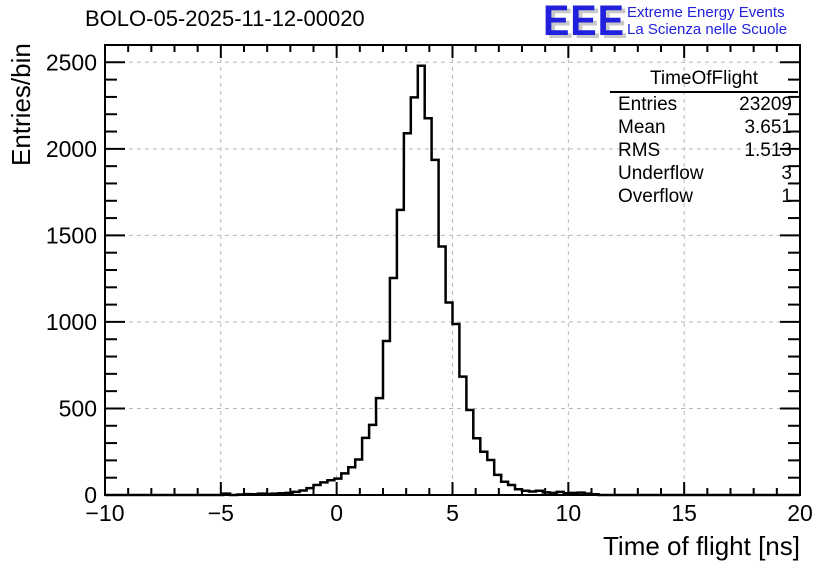  What do you see at coordinates (90, 495) in the screenshot?
I see `y-tick-label: 0` at bounding box center [90, 495].